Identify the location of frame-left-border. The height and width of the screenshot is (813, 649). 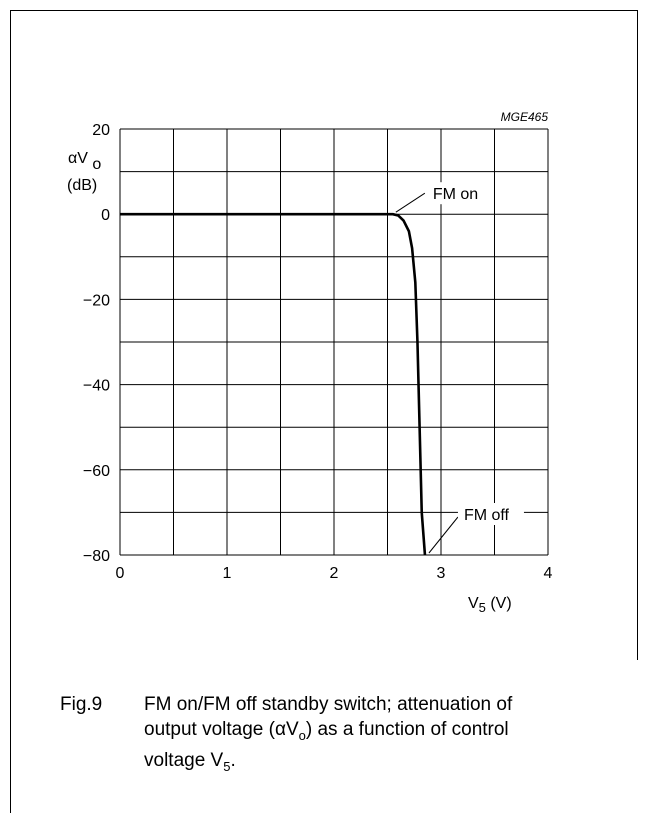
(10, 411).